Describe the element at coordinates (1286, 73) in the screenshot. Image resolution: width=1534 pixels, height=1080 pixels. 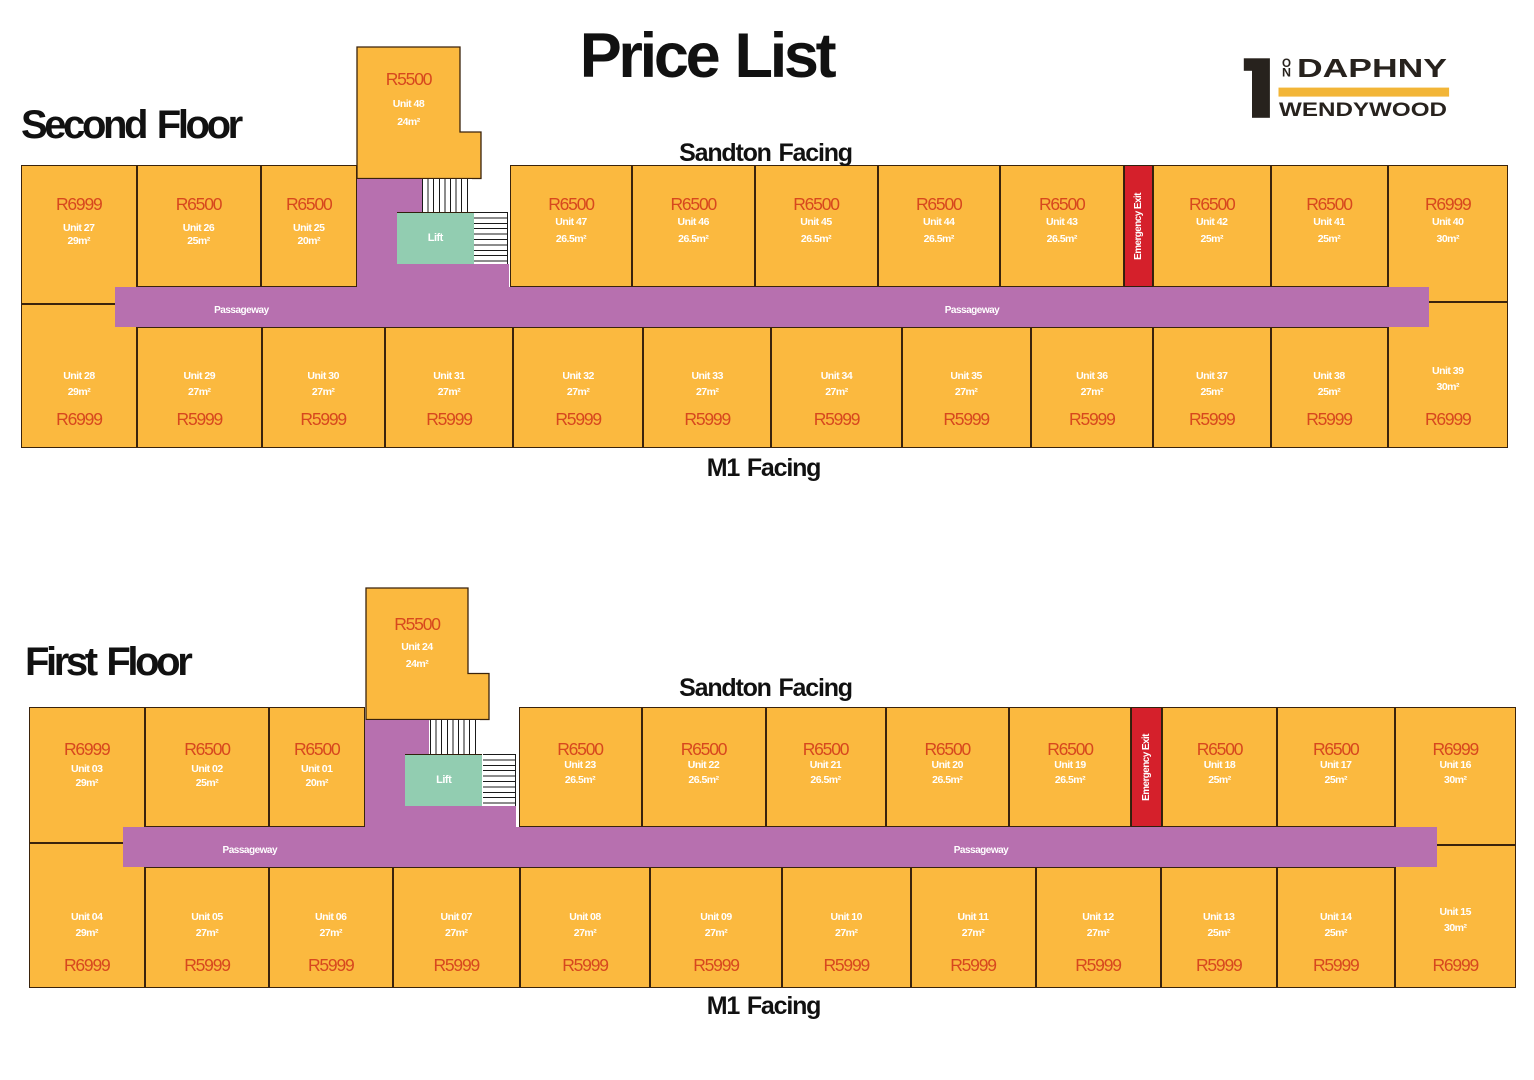
I see `svg-text: N` at that location.